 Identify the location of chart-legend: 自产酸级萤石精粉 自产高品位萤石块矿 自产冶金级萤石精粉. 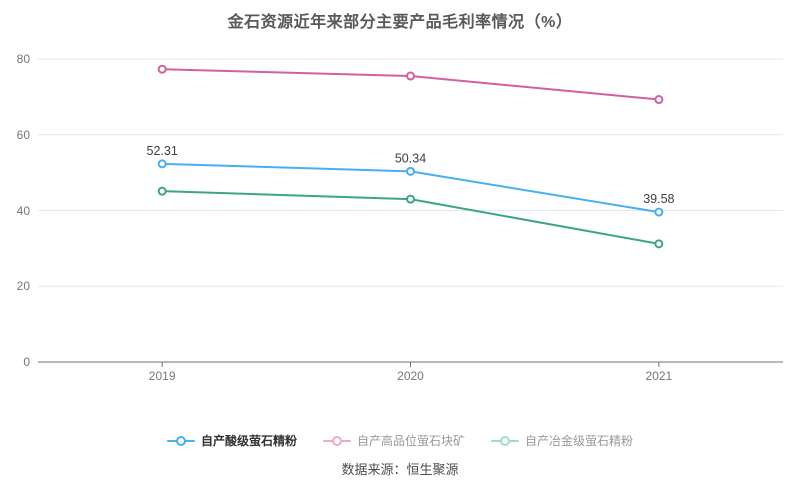
(400, 441).